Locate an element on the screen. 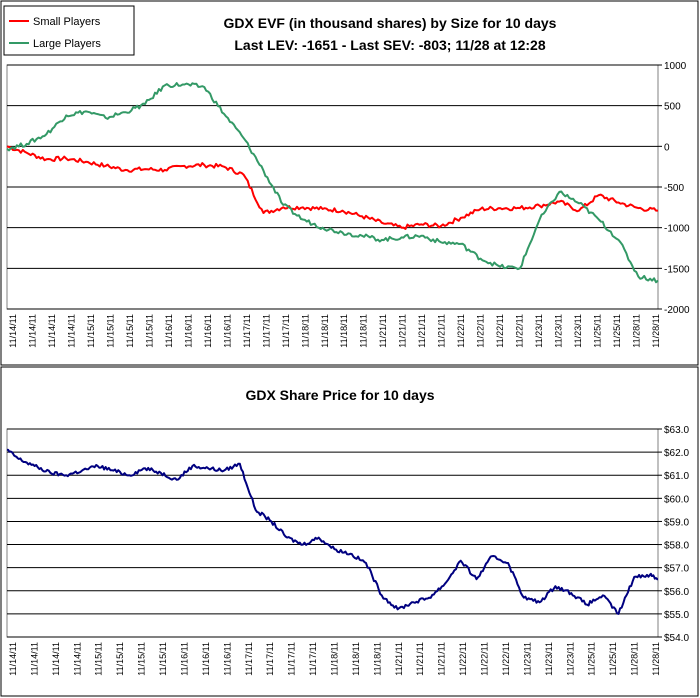 Image resolution: width=700 pixels, height=698 pixels. top-y-tick-label: 0 is located at coordinates (667, 147).